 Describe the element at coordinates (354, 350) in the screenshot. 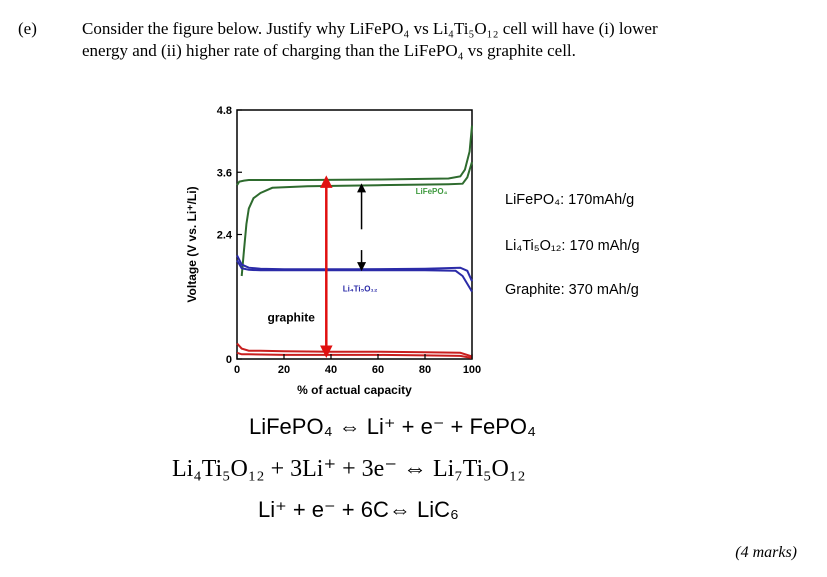

I see `series-graphite_charge` at that location.